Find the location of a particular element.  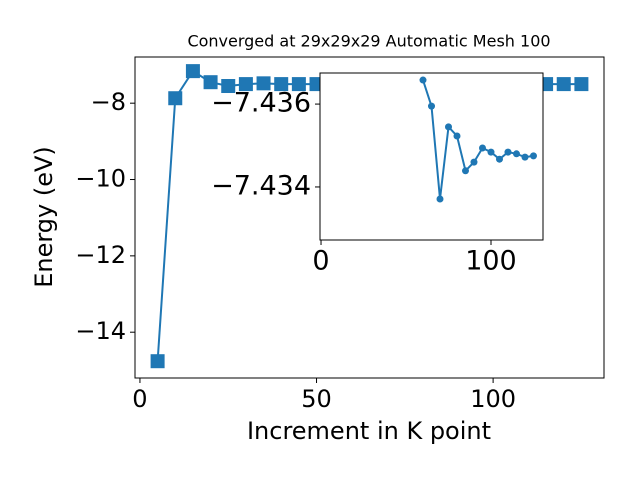

y-axis-label: Energy (eV) is located at coordinates (44, 217).